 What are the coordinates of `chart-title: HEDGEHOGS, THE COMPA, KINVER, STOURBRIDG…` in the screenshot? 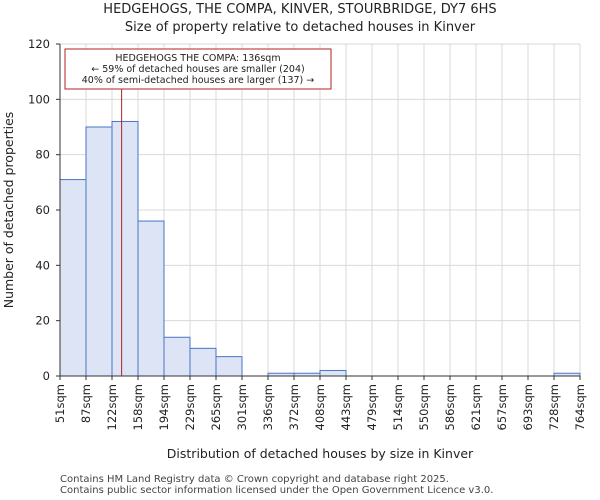 It's located at (300, 9).